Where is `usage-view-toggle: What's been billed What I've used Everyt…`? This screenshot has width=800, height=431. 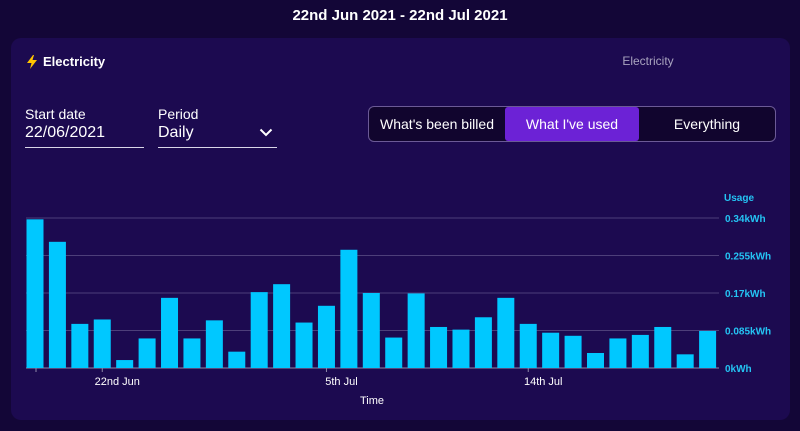
usage-view-toggle: What's been billed What I've used Everyt… is located at coordinates (572, 124).